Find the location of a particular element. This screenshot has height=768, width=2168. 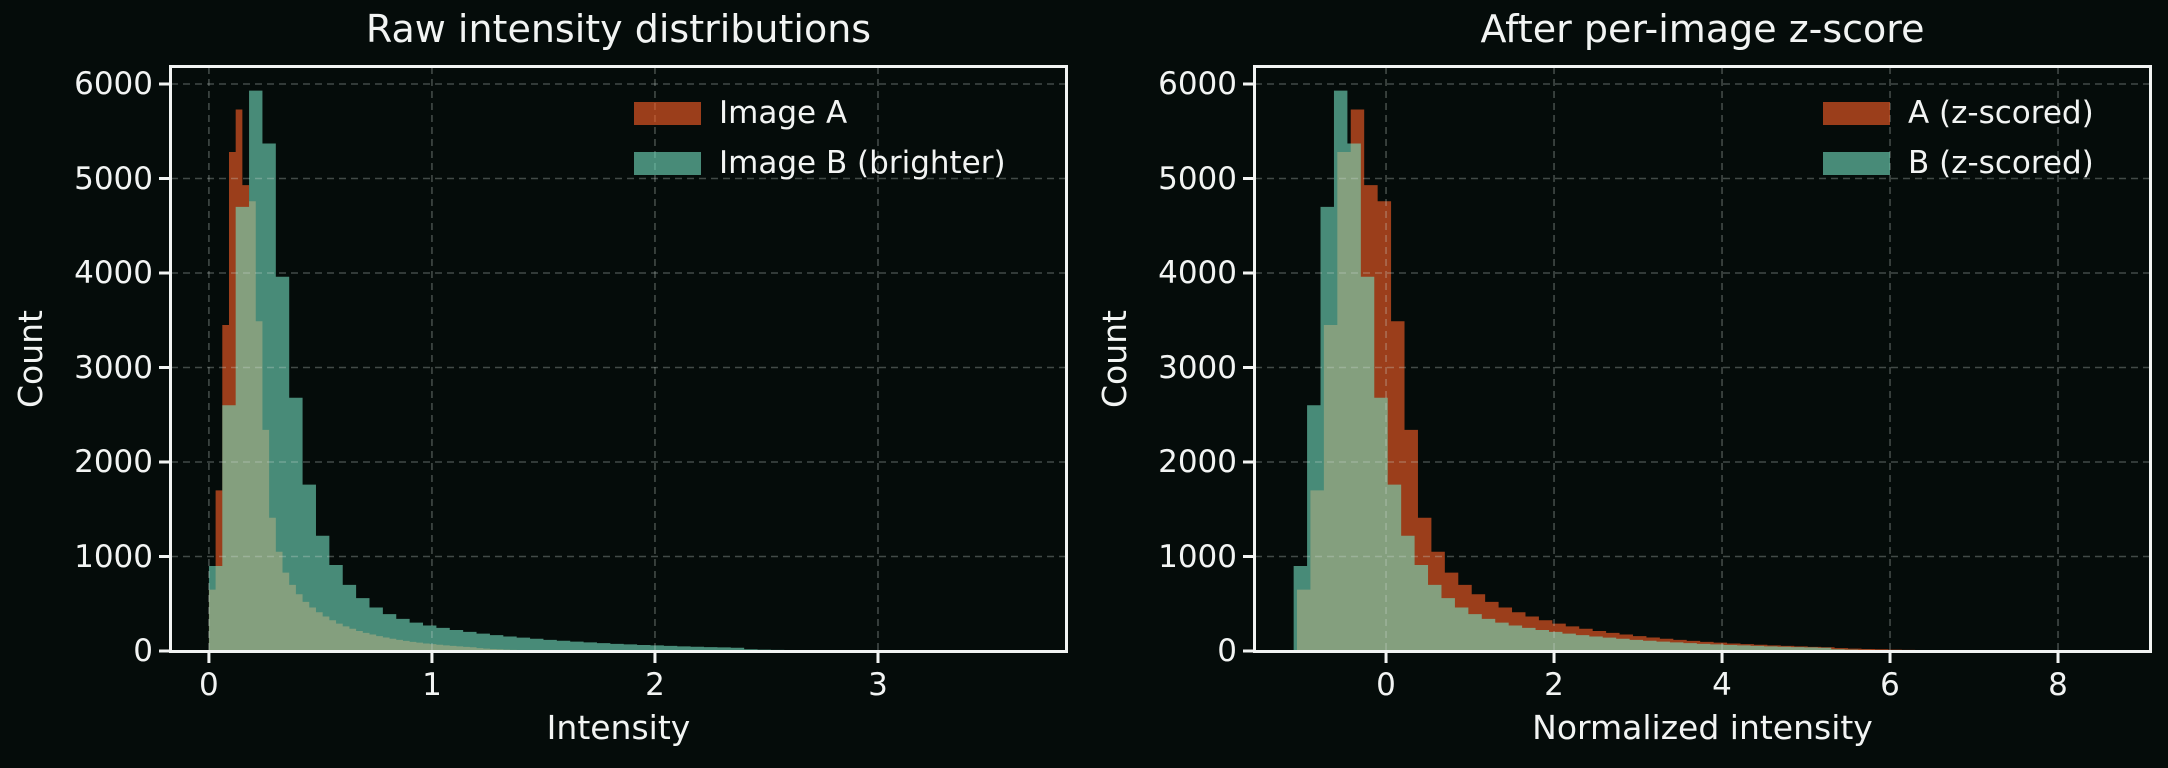

legend-entry-image-b: Image B (brighter) is located at coordinates (820, 163).